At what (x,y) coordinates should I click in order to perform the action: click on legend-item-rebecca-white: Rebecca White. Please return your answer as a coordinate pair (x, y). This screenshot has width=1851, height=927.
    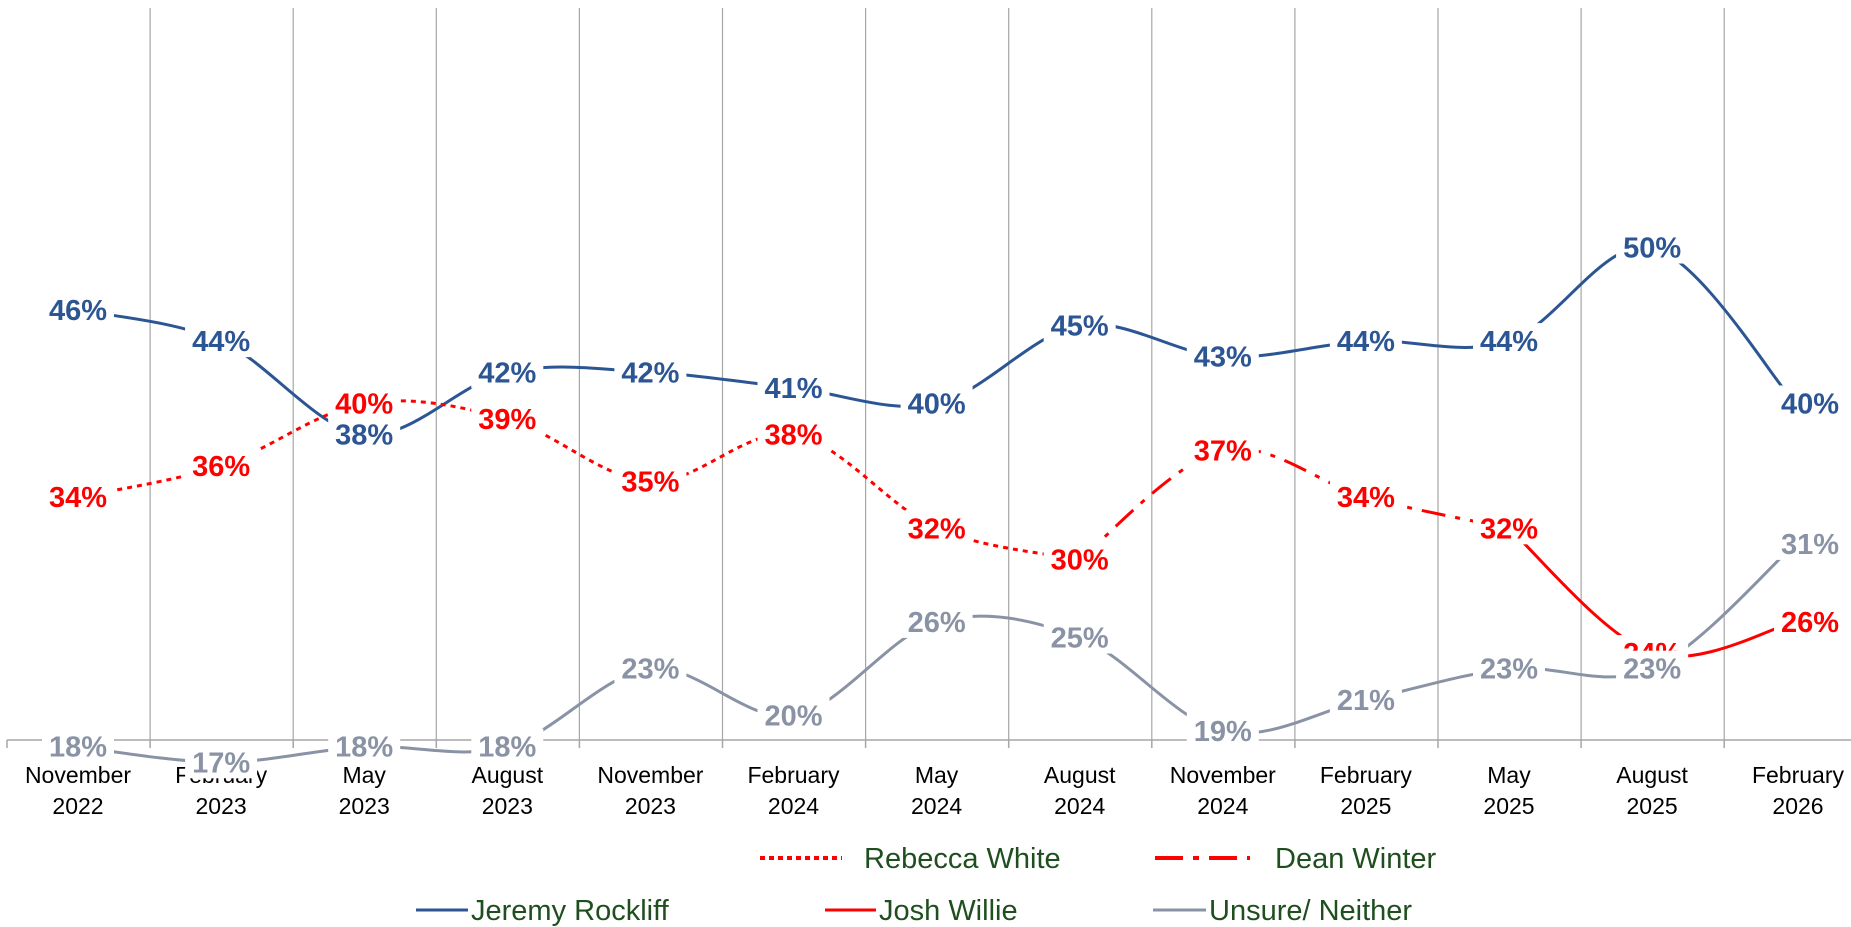
    Looking at the image, I should click on (910, 859).